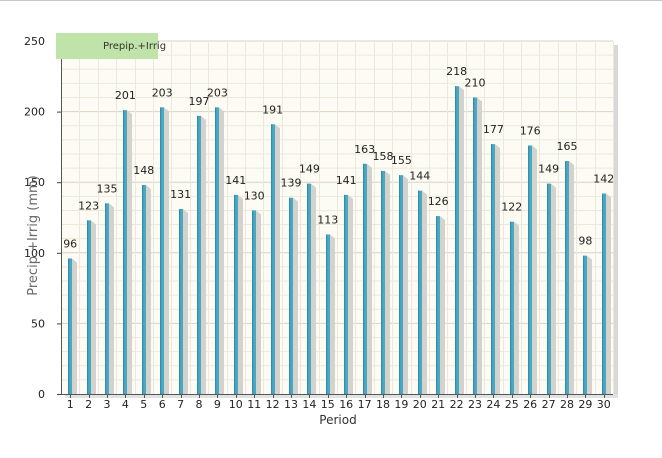  I want to click on data-label: 144, so click(419, 176).